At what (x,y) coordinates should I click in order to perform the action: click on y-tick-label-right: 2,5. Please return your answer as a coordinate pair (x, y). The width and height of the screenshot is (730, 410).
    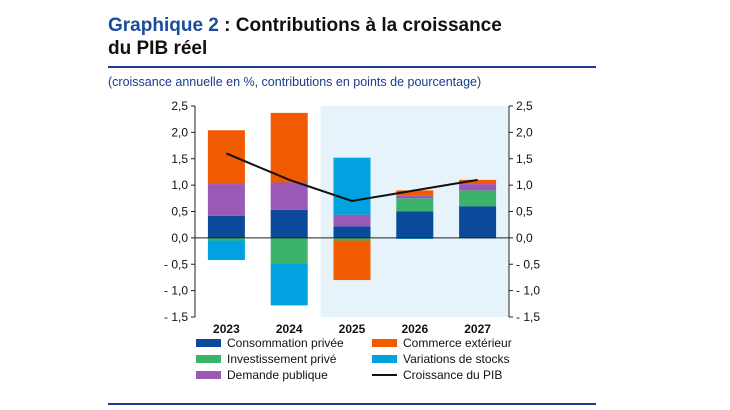
    Looking at the image, I should click on (524, 106).